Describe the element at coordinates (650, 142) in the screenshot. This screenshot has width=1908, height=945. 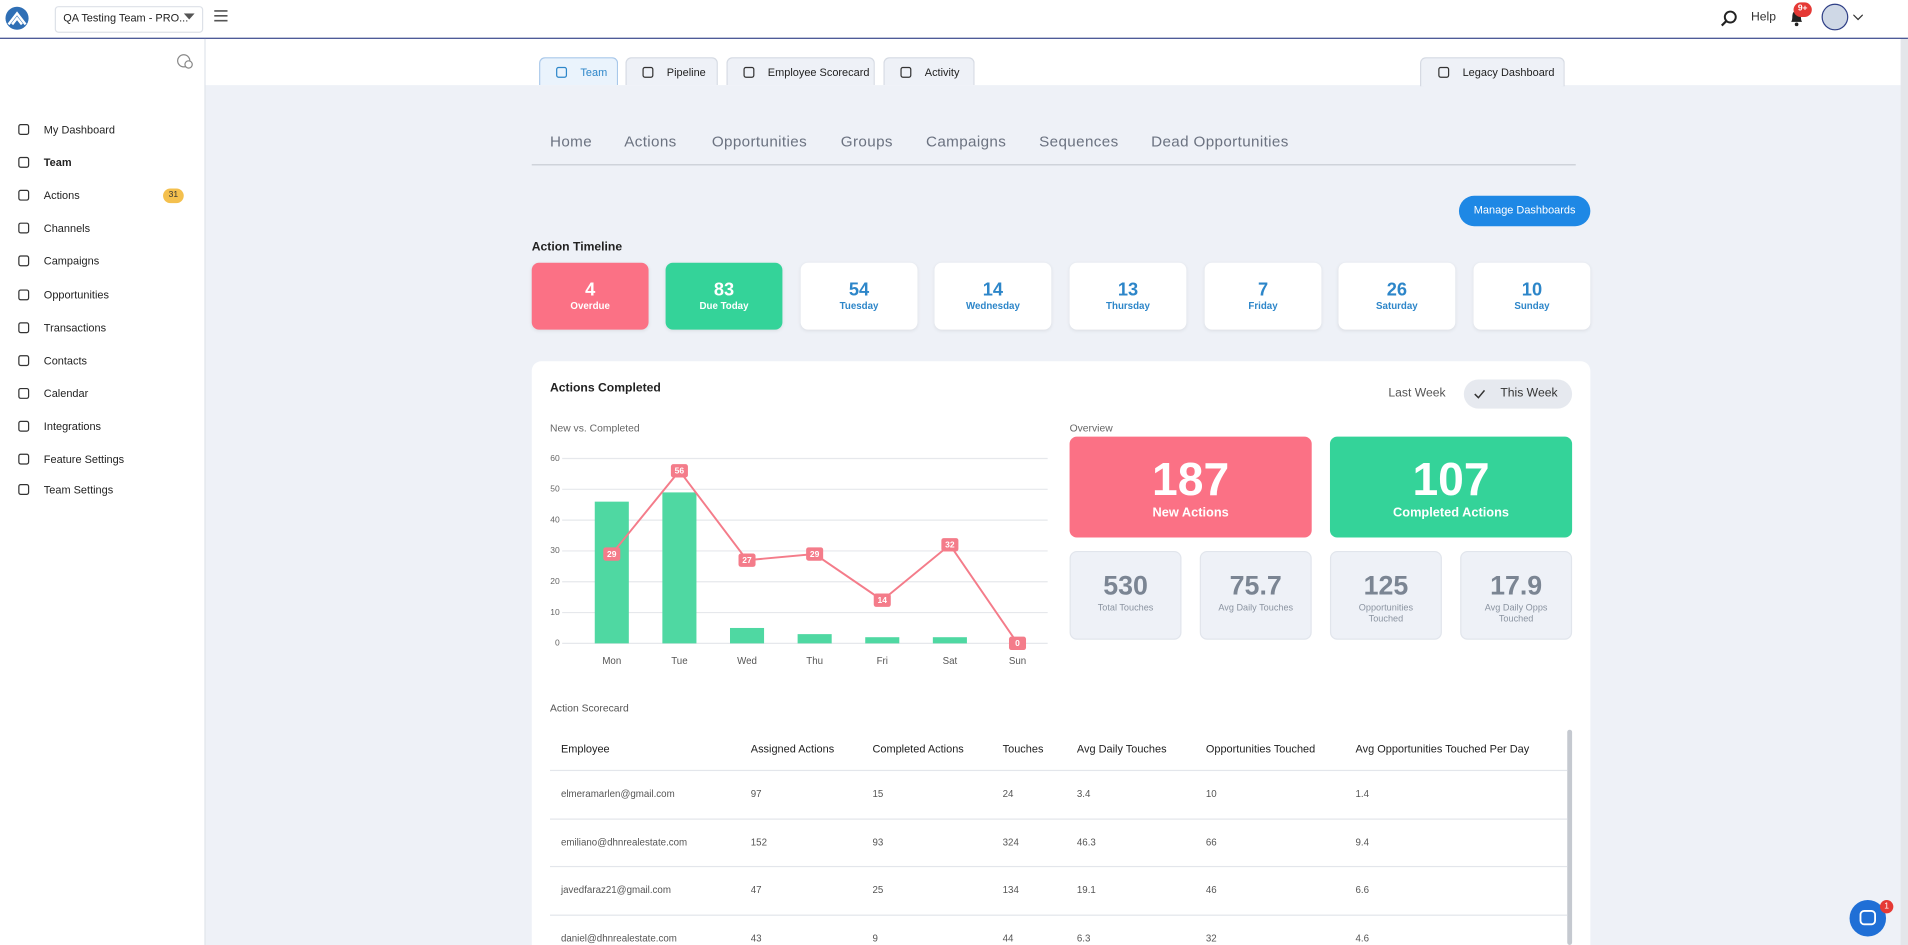
I see `subnav-item: Actions` at that location.